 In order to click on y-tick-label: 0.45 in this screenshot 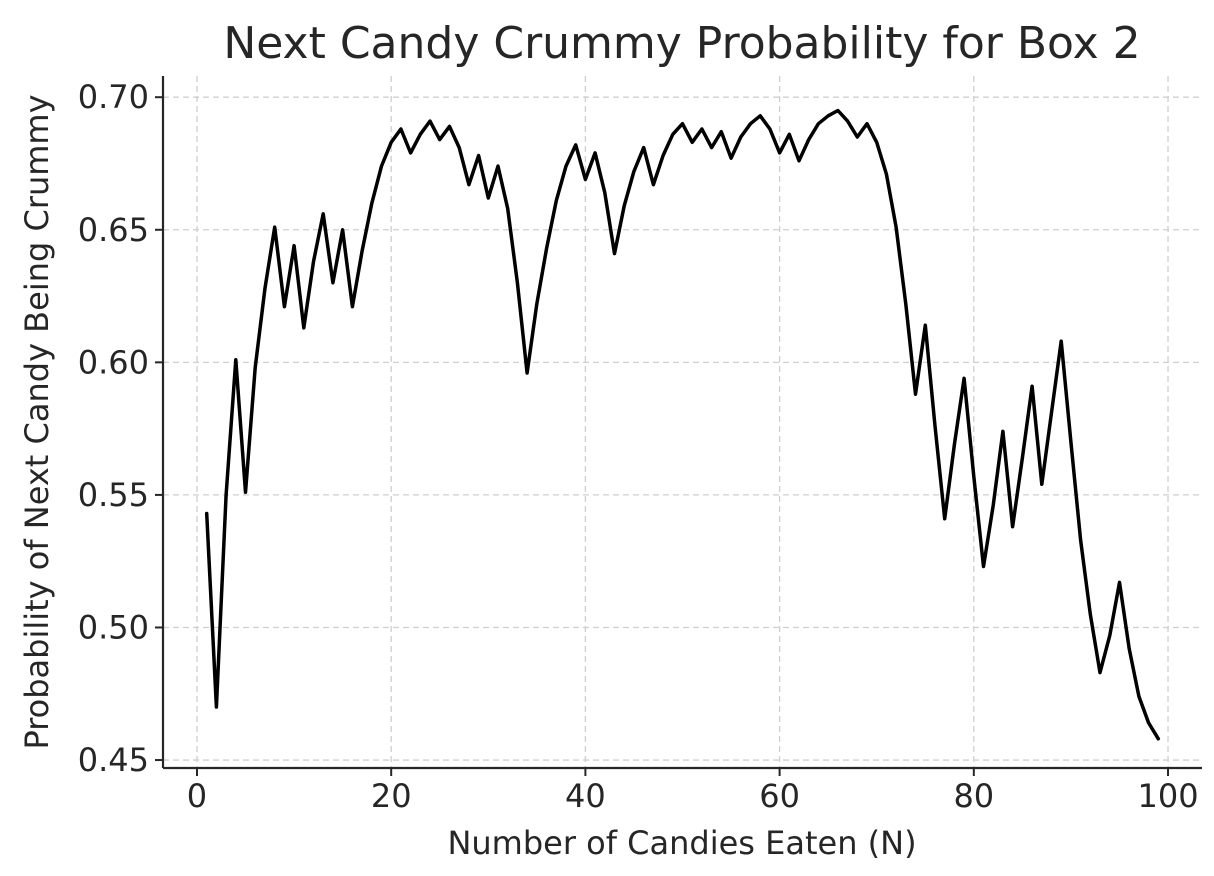, I will do `click(113, 760)`.